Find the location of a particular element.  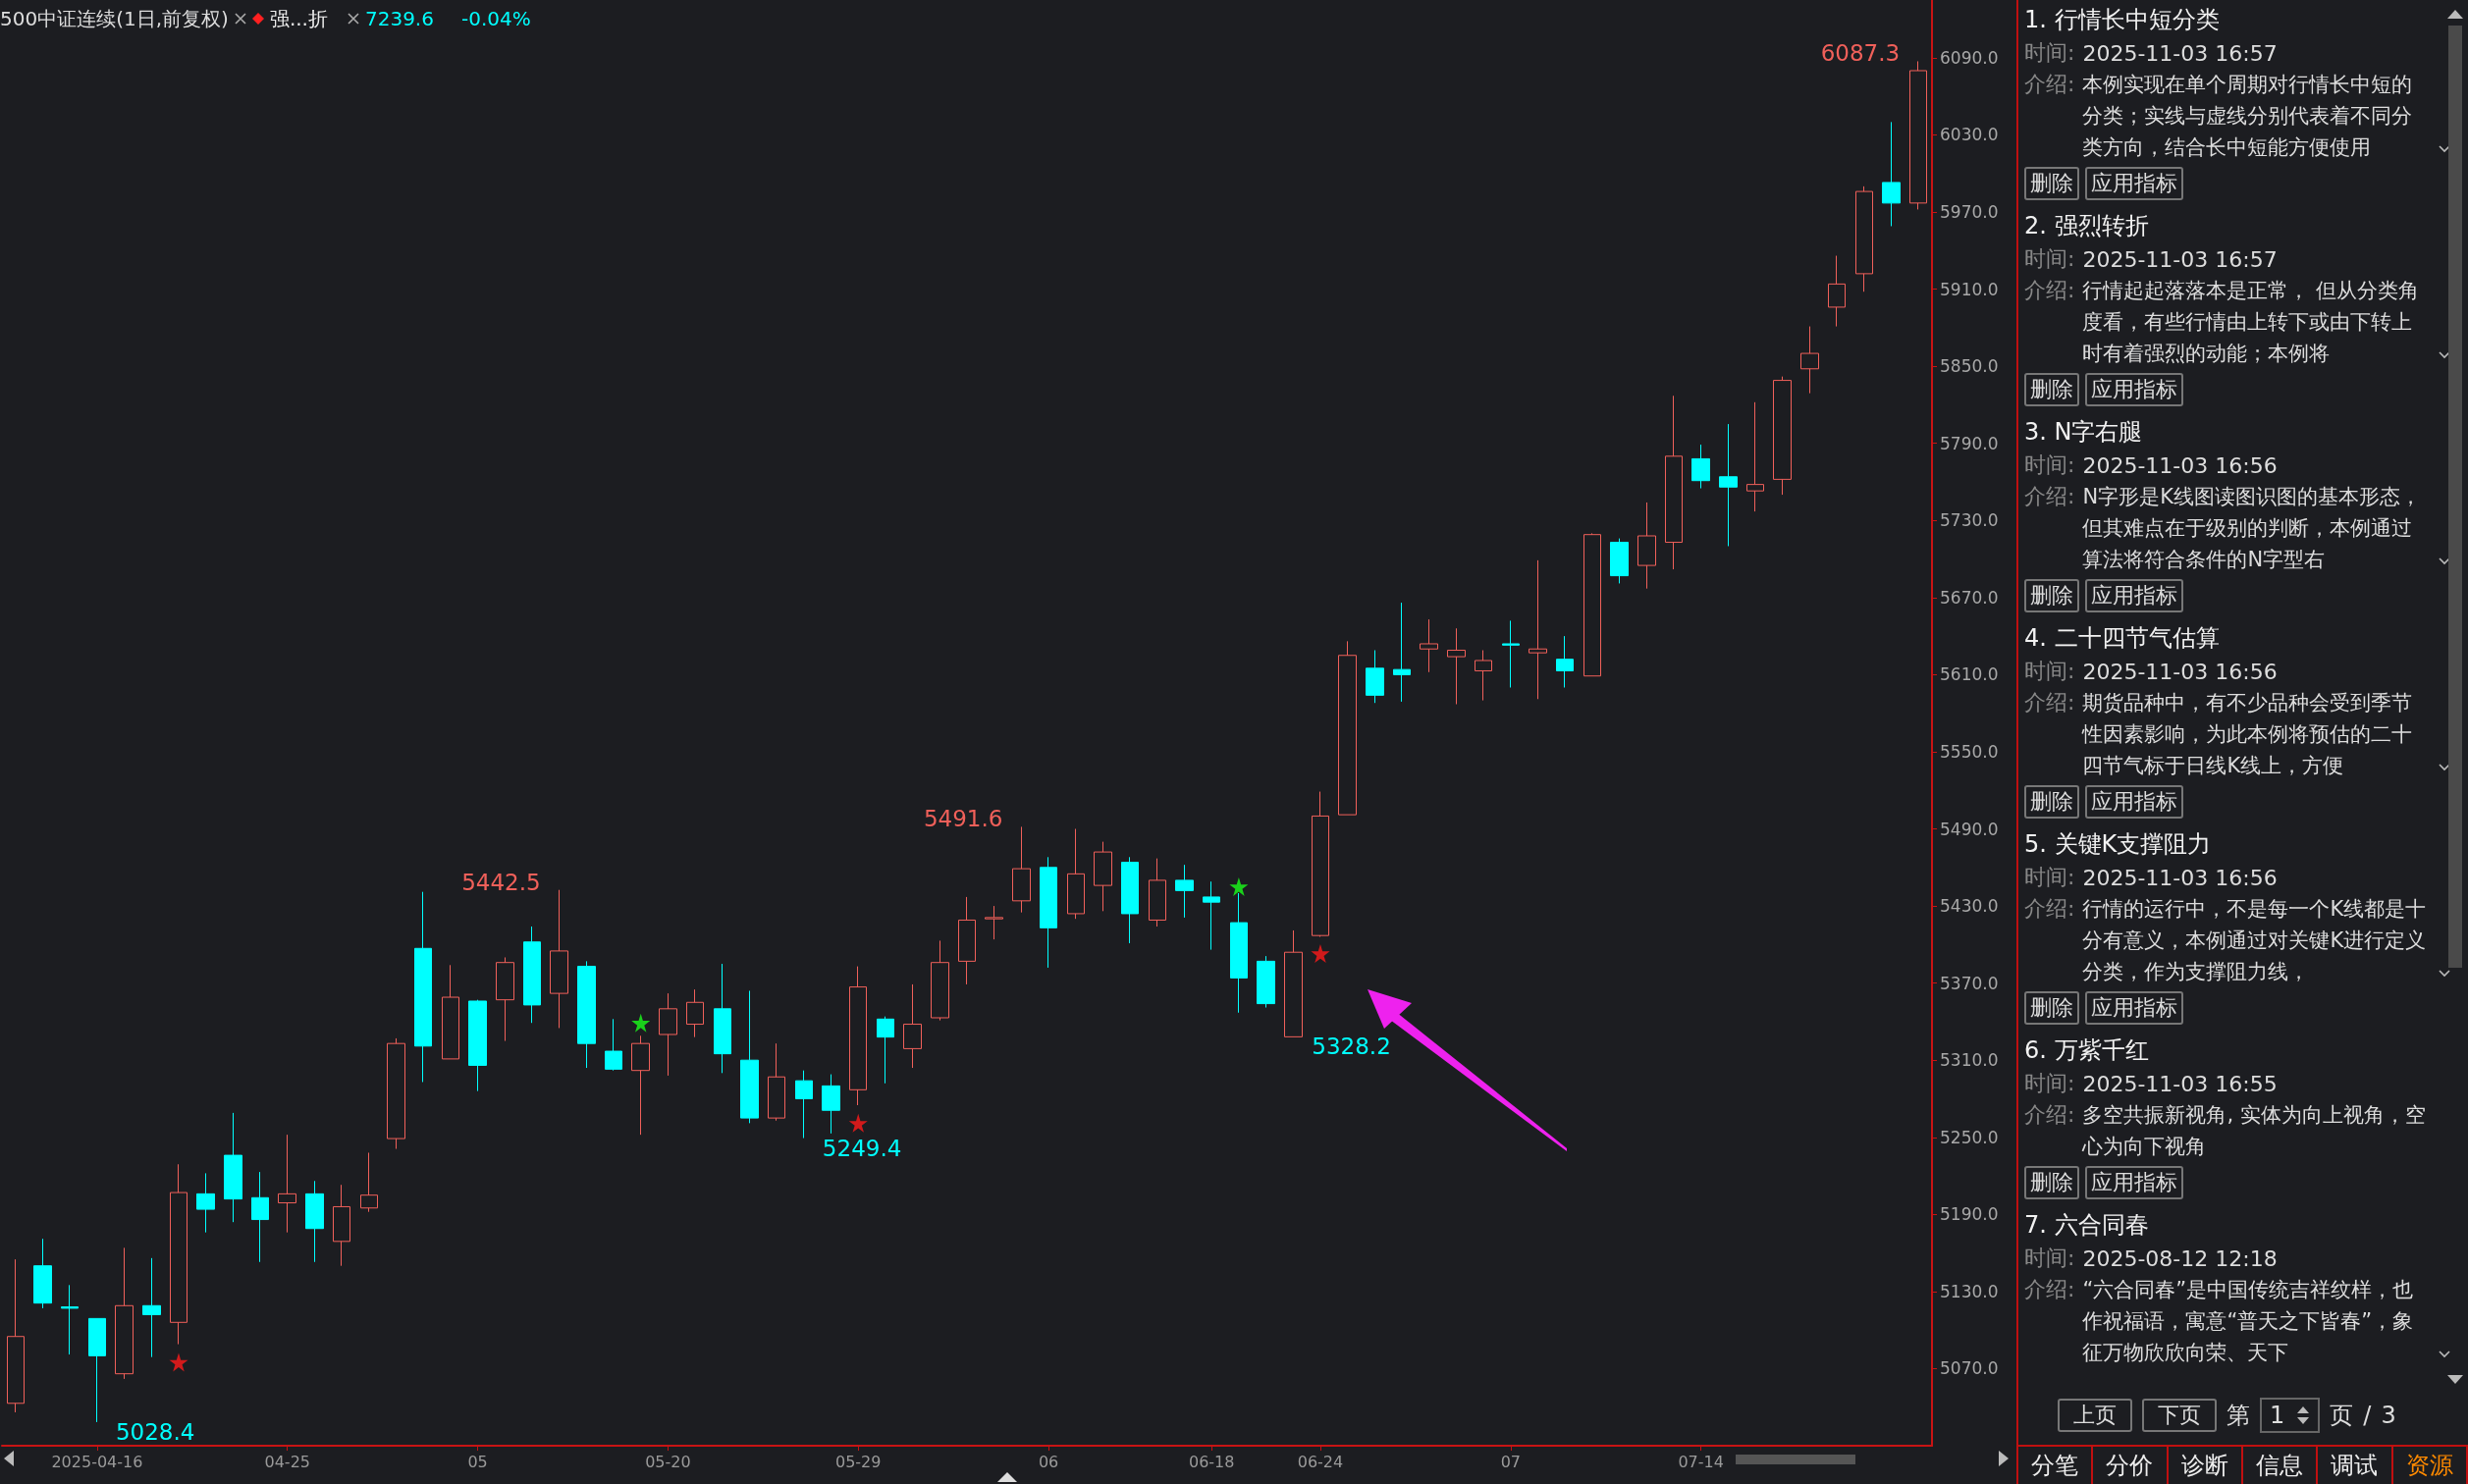

text: 期货品种中，有不少品种会受到季节性因素影响，为此本例将预估的二十四节气标于日线K线上，方便 is located at coordinates (2248, 734).